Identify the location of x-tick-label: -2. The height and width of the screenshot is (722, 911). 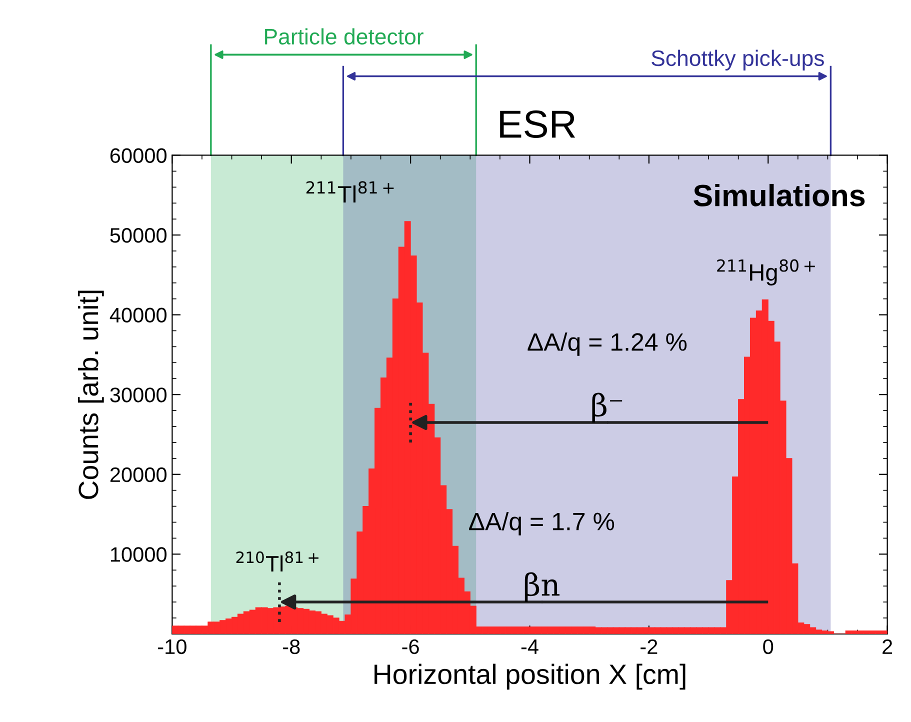
(649, 646).